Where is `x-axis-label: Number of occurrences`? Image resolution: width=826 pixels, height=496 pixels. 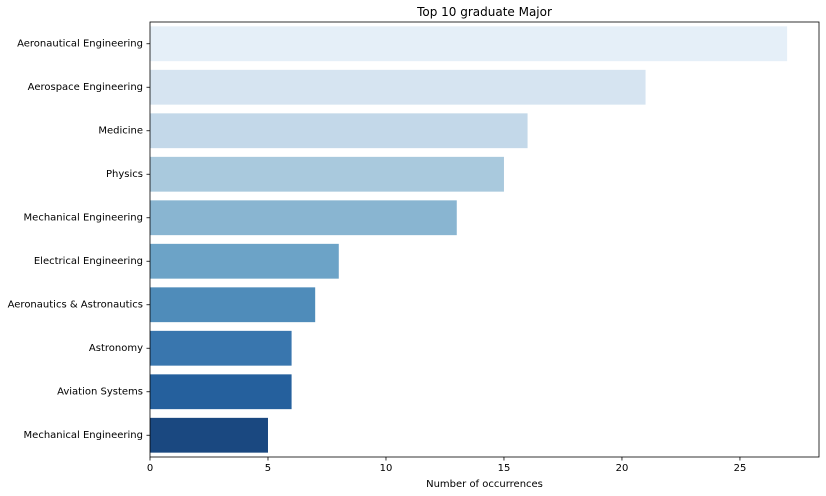 x-axis-label: Number of occurrences is located at coordinates (484, 484).